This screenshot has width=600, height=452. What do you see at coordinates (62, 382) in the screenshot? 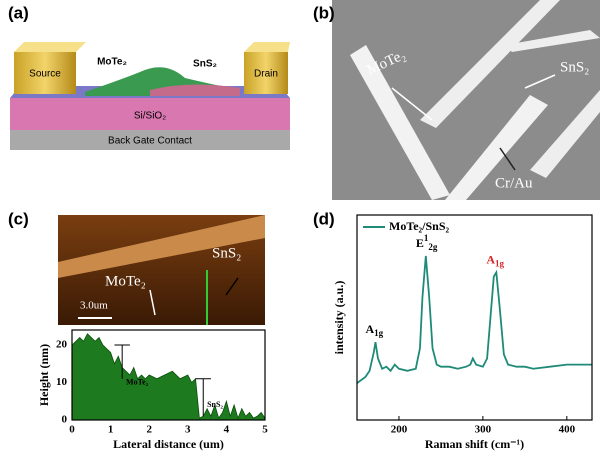
I see `y-tick-label: 10` at bounding box center [62, 382].